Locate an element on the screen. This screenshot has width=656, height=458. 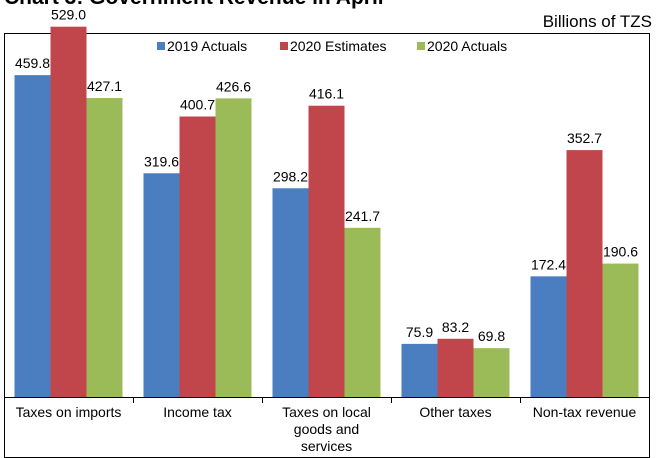
data-label: 69.8 is located at coordinates (491, 336).